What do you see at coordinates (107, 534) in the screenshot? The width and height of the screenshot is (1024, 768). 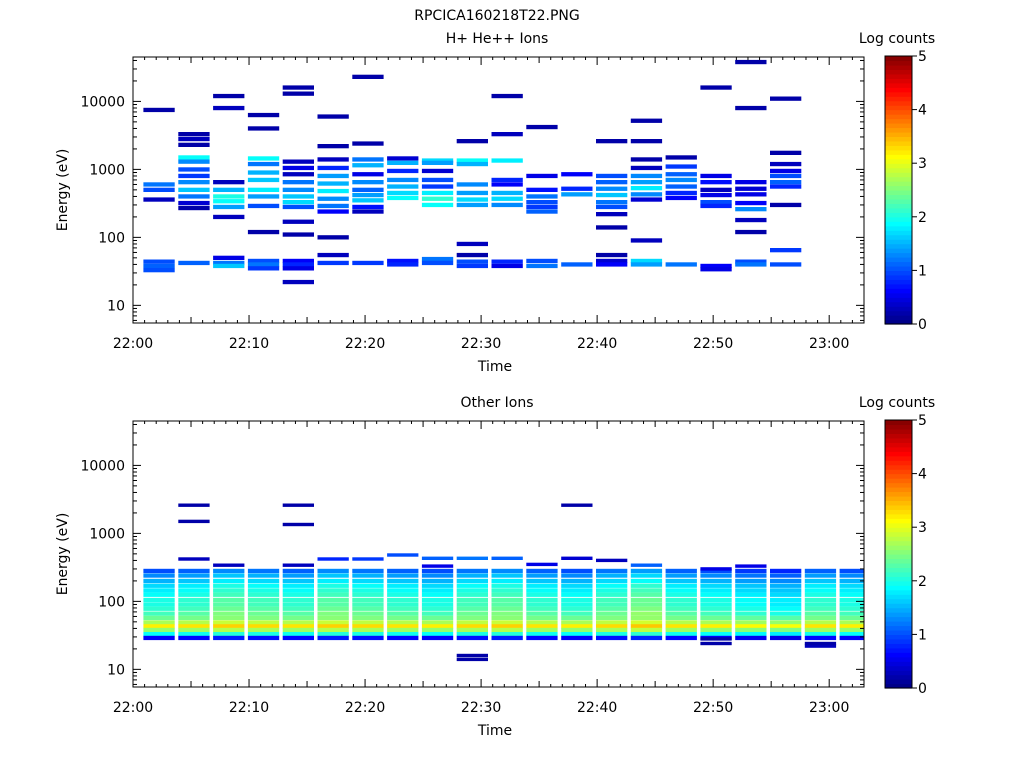 I see `y-tick-label: 1000` at bounding box center [107, 534].